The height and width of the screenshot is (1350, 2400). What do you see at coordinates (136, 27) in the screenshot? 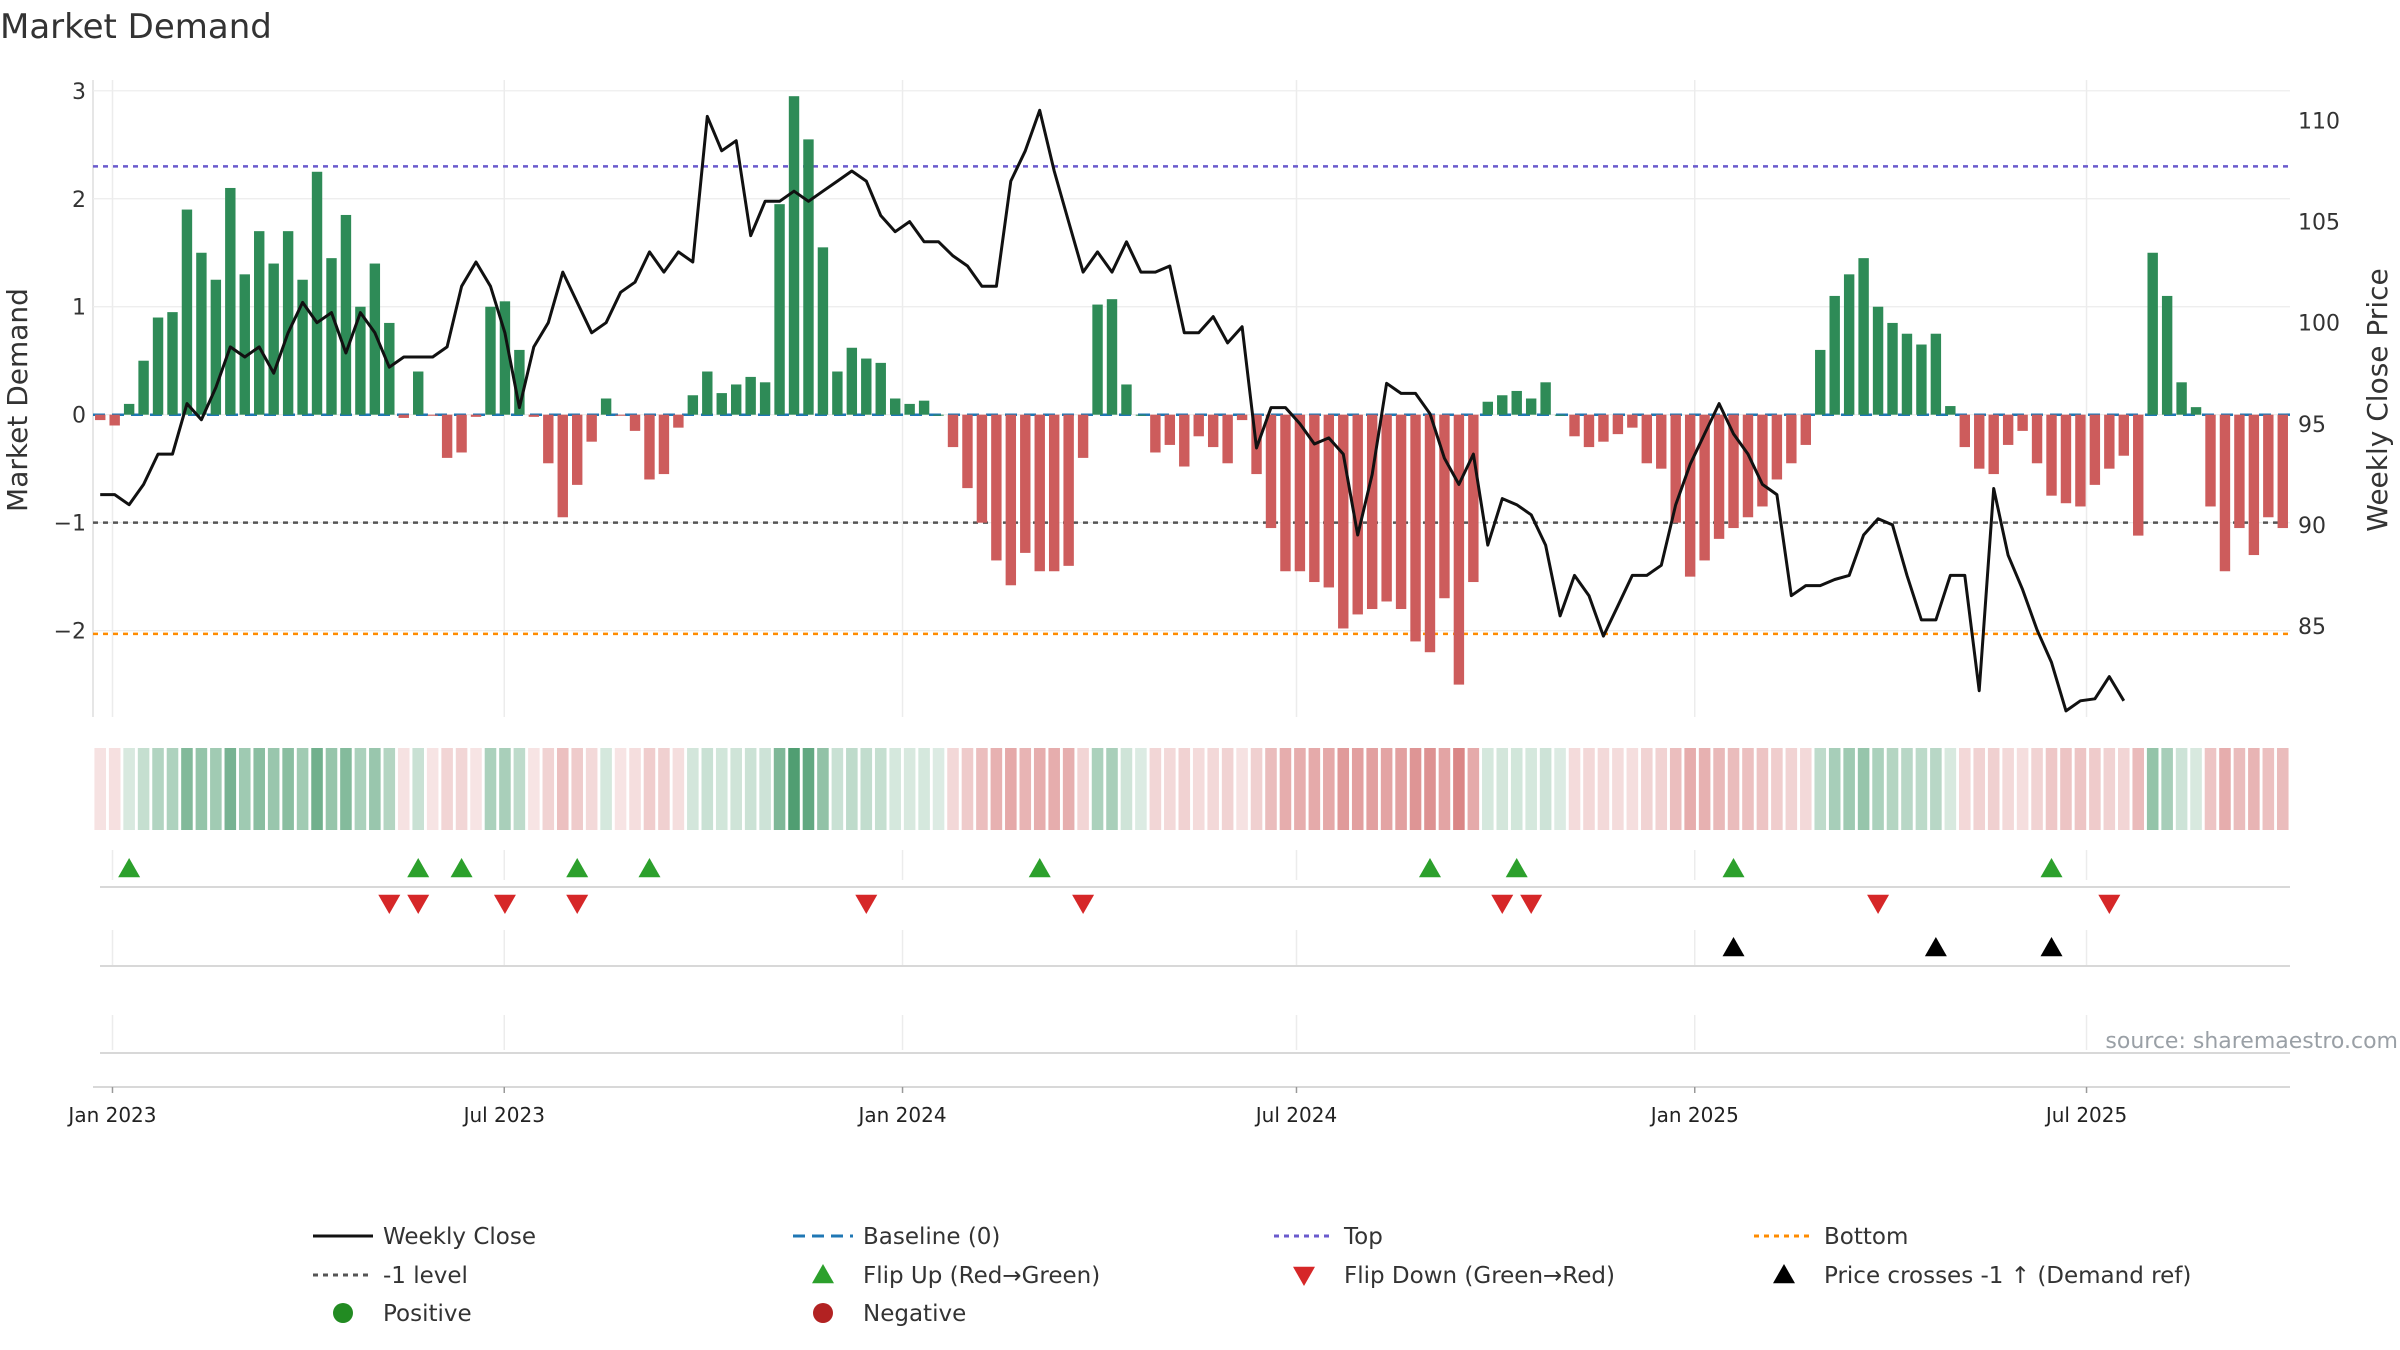
I see `chart-title: Market Demand` at bounding box center [136, 27].